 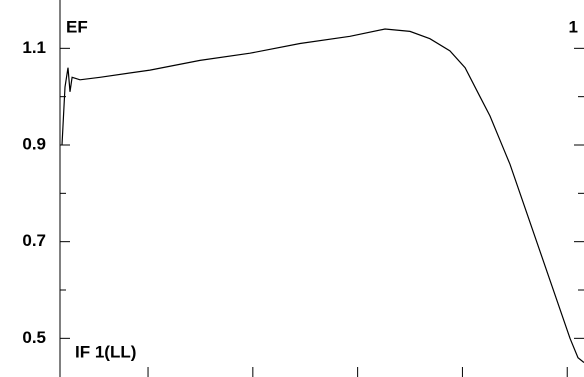 What do you see at coordinates (34, 47) in the screenshot?
I see `y-tick-label: 1.1` at bounding box center [34, 47].